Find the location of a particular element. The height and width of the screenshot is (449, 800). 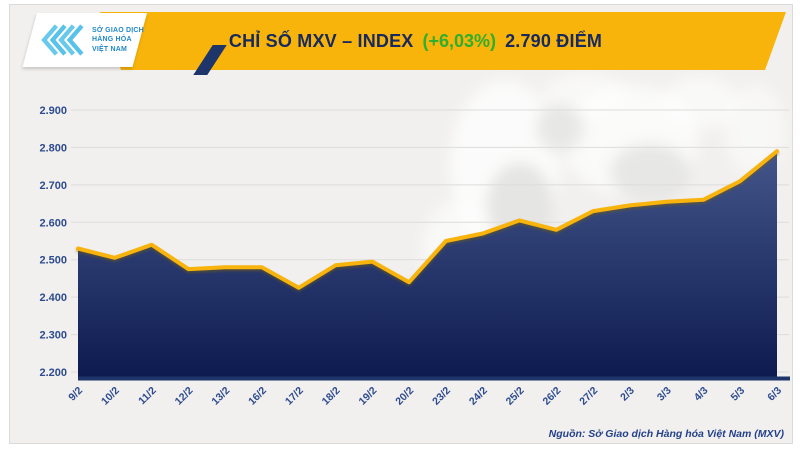

x-tick-label: 11/2 is located at coordinates (147, 396).